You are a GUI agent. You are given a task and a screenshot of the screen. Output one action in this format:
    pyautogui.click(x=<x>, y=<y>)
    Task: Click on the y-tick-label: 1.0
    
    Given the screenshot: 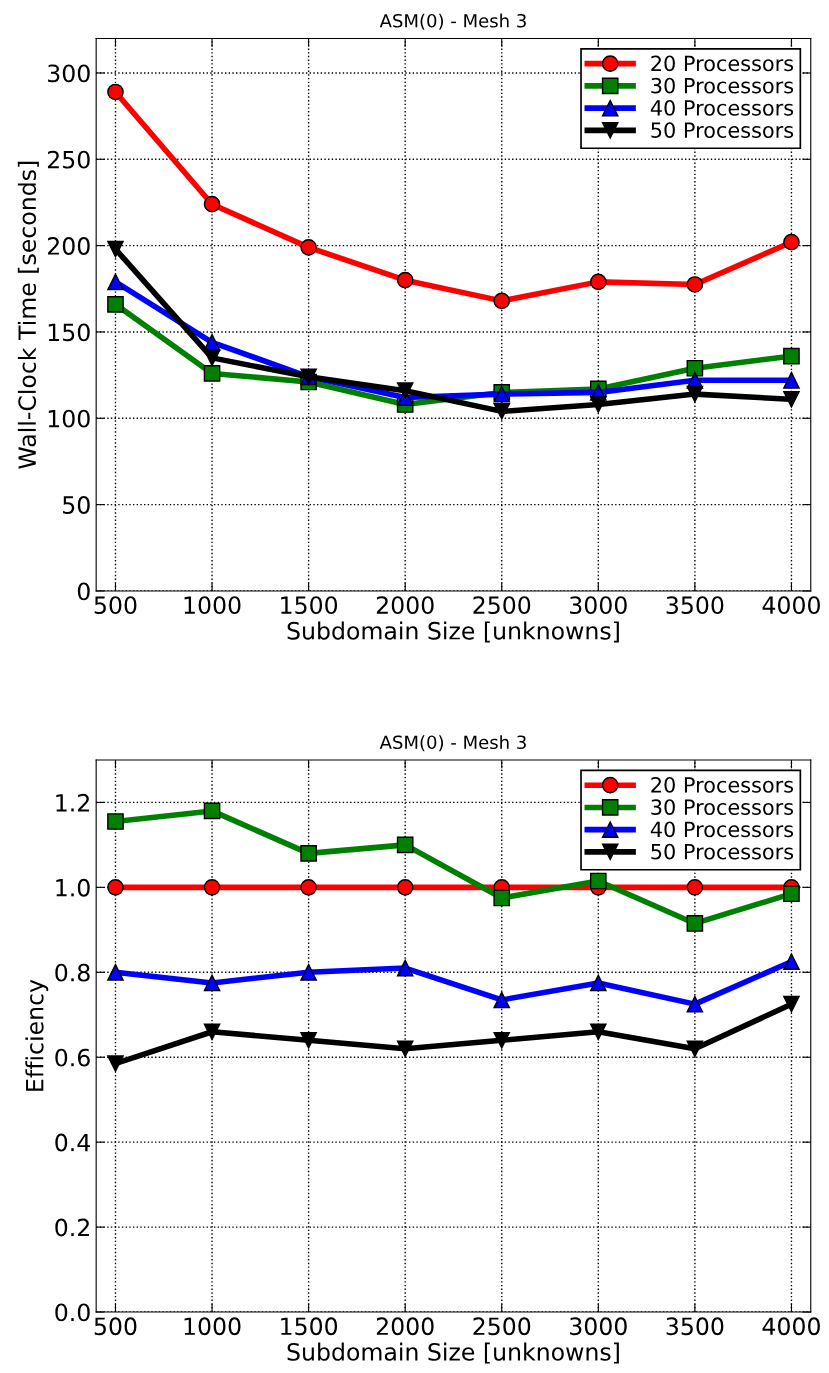 What is the action you would take?
    pyautogui.click(x=73, y=887)
    